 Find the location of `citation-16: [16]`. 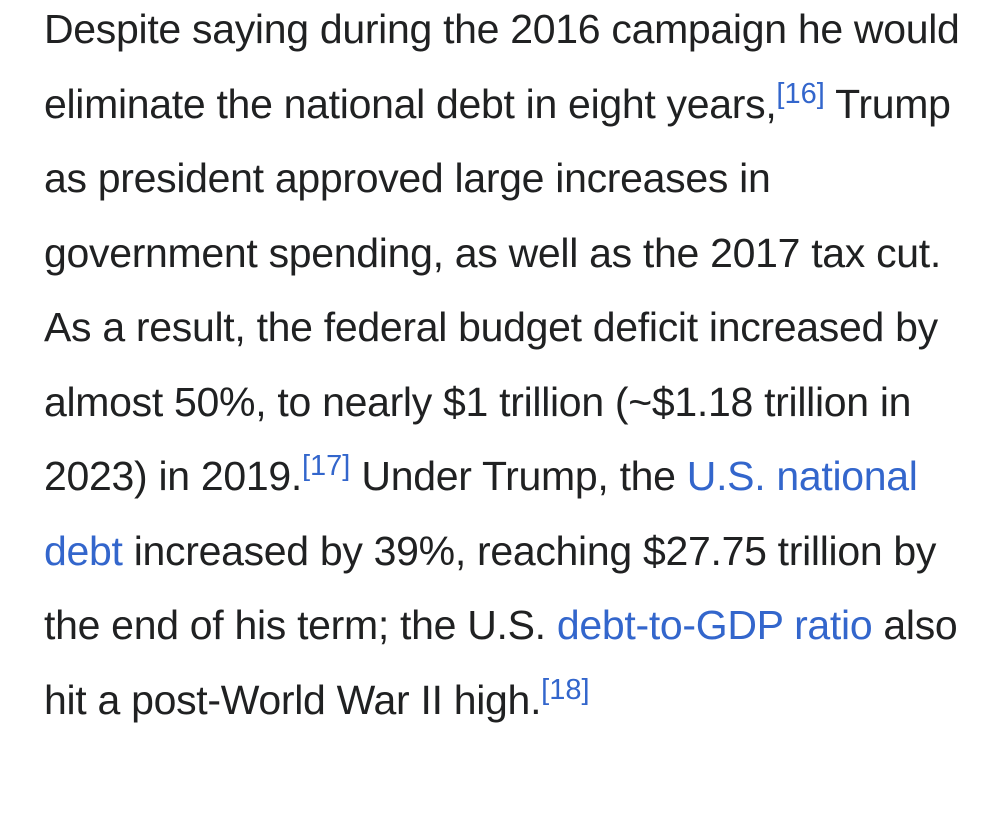

citation-16: [16] is located at coordinates (800, 93).